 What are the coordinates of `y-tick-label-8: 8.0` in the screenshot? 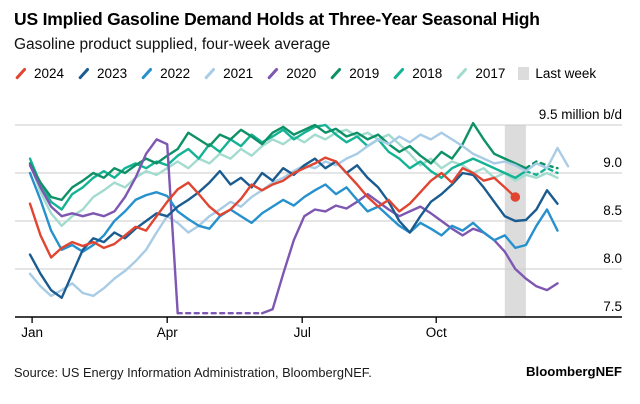 It's located at (612, 258).